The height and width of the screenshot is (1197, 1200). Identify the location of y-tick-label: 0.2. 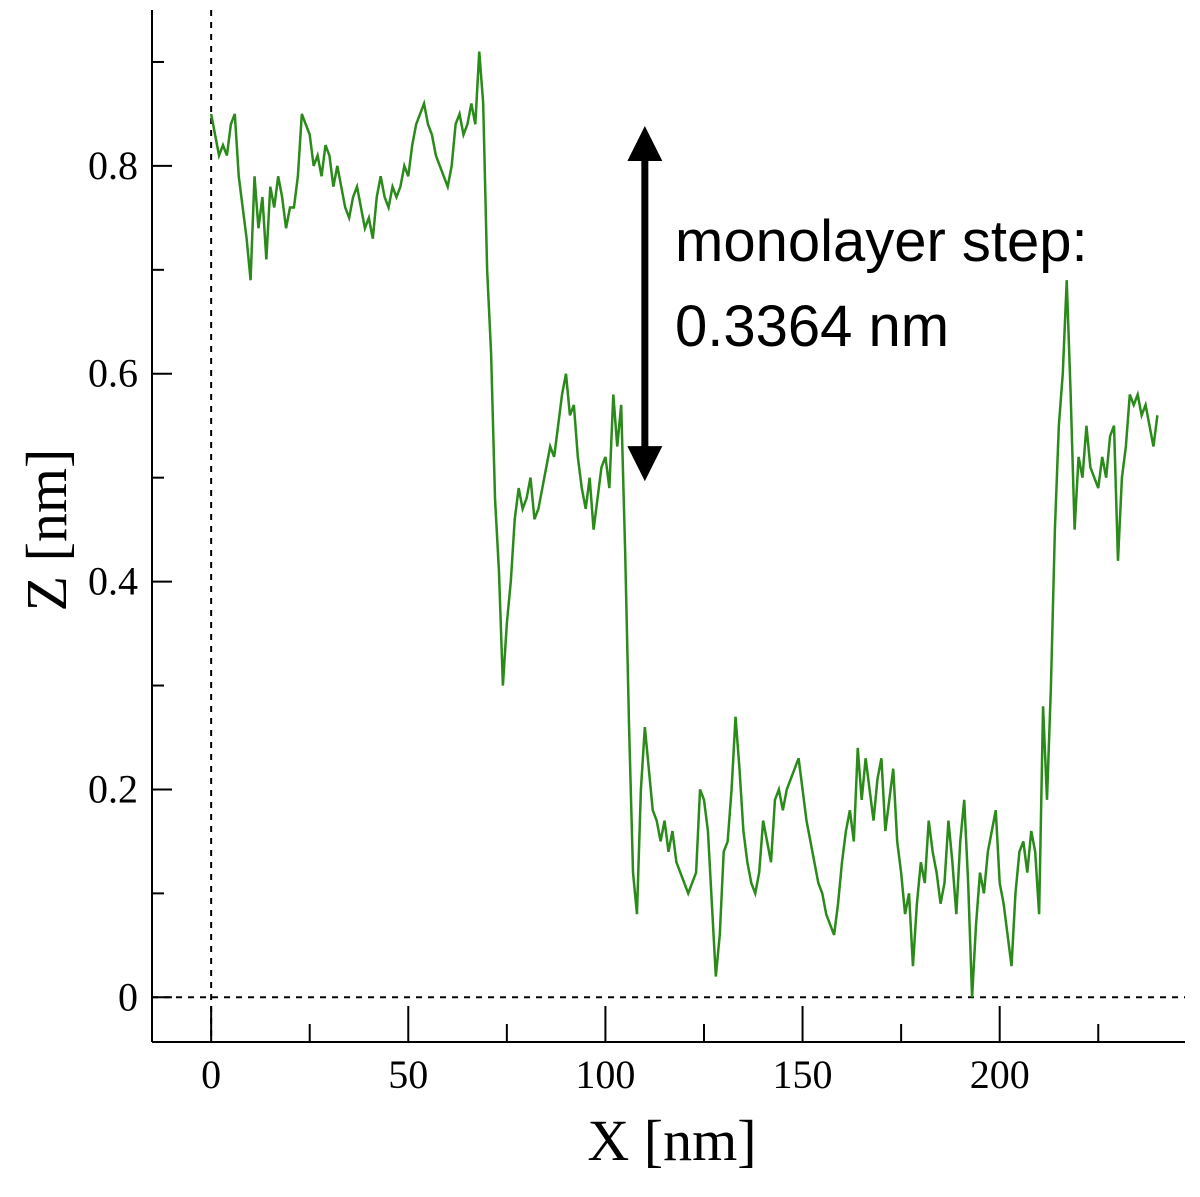
(113, 788).